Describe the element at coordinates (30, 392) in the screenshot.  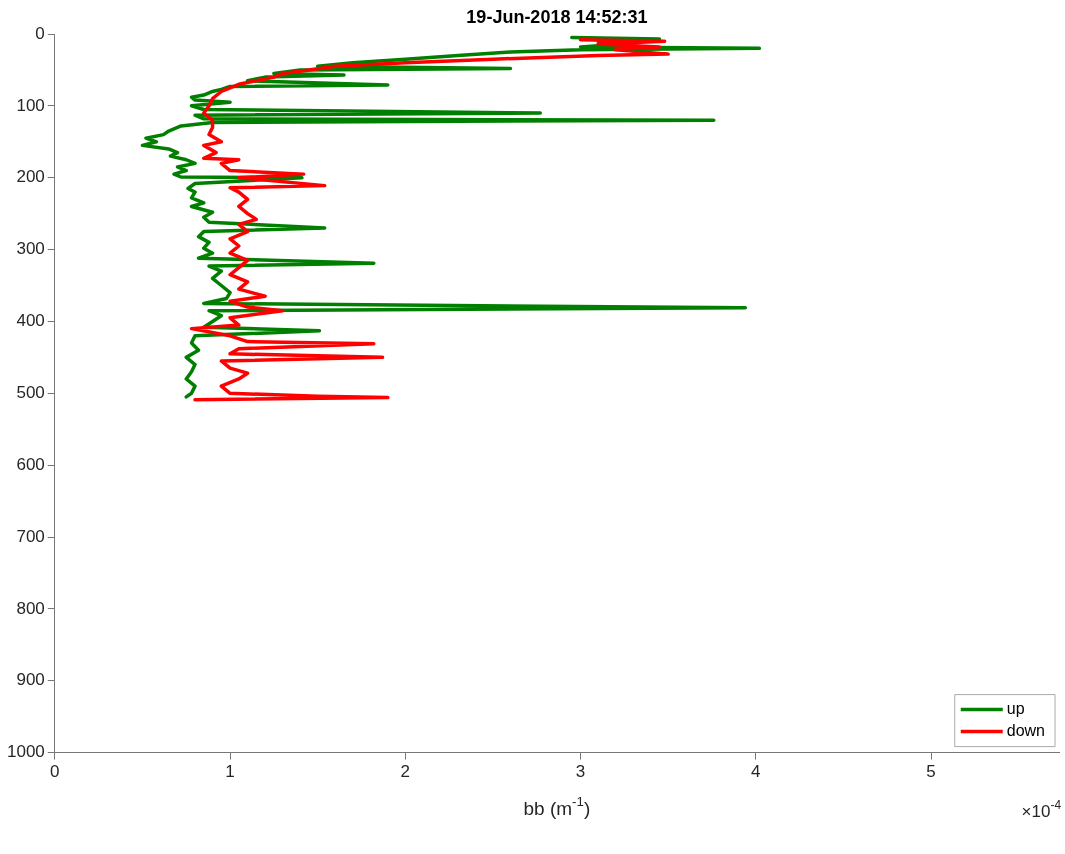
I see `y-tick-label: 500` at that location.